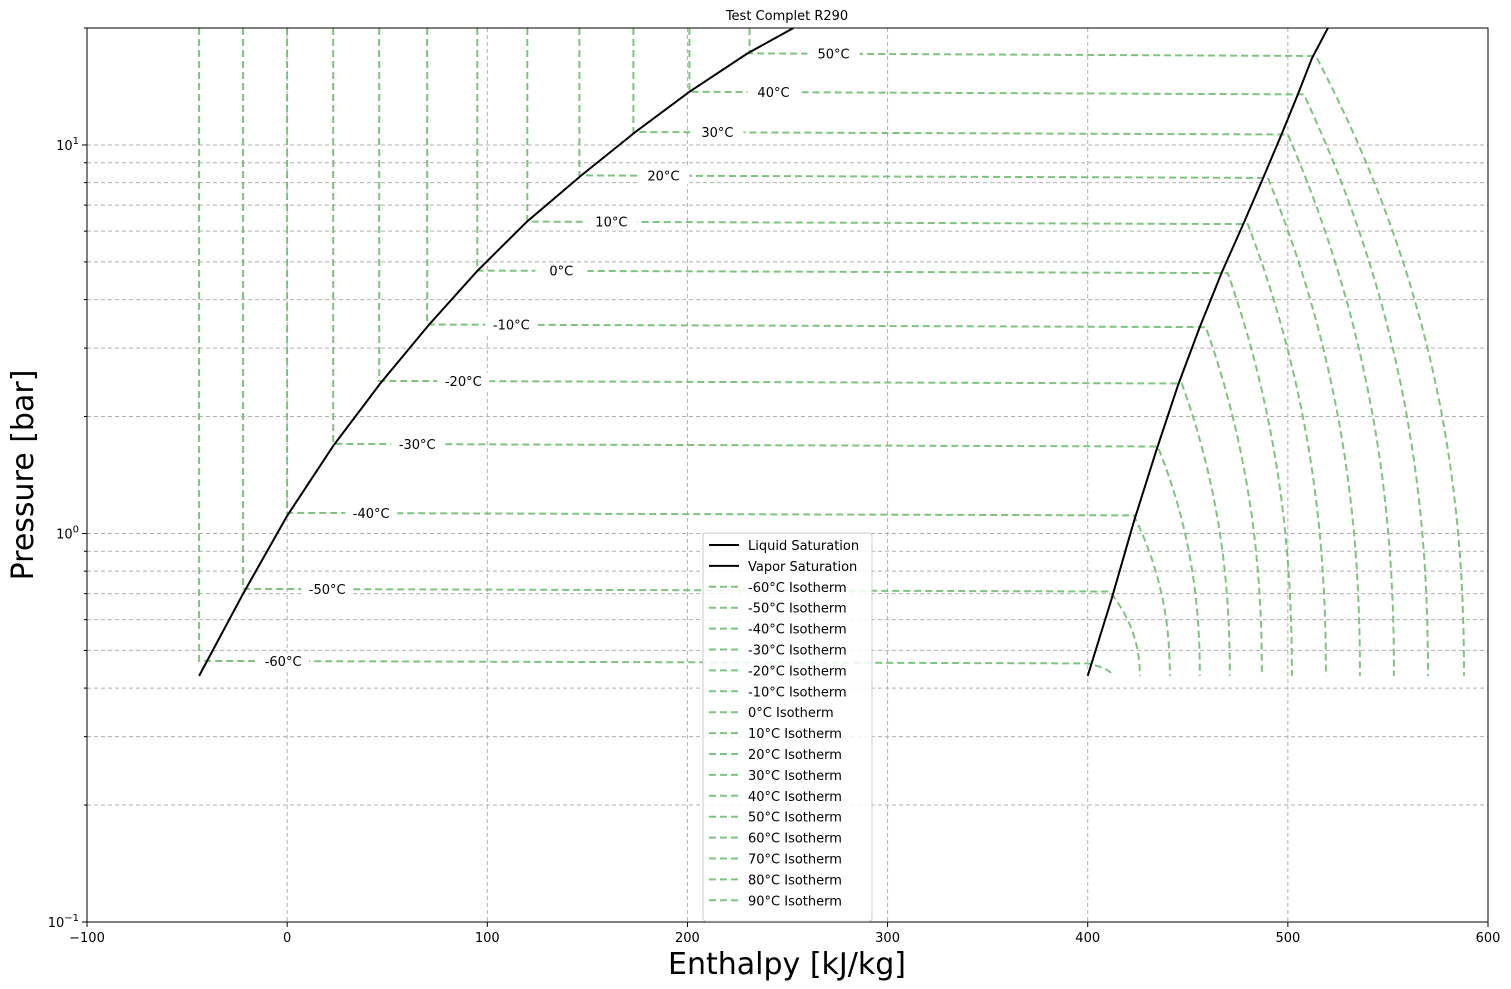 The width and height of the screenshot is (1511, 989). What do you see at coordinates (23, 475) in the screenshot?
I see `y-axis-label: Pressure [bar]` at bounding box center [23, 475].